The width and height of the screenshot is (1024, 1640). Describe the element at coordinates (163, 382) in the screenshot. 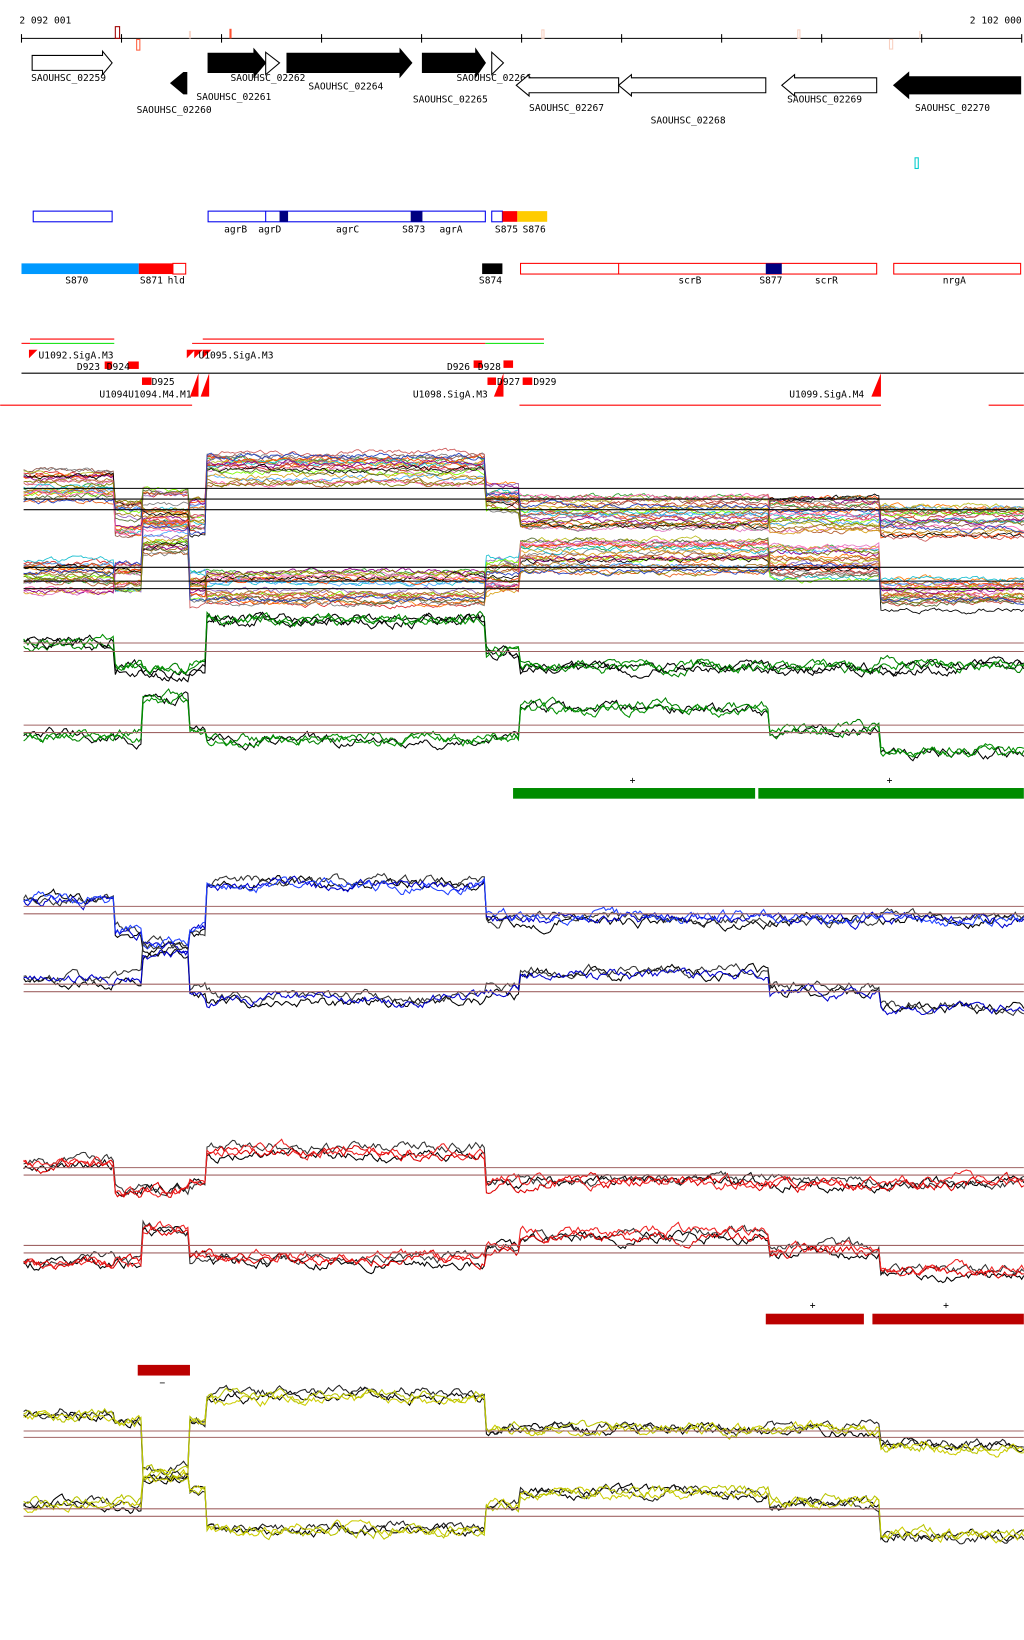

I see `tss-label: D925` at that location.